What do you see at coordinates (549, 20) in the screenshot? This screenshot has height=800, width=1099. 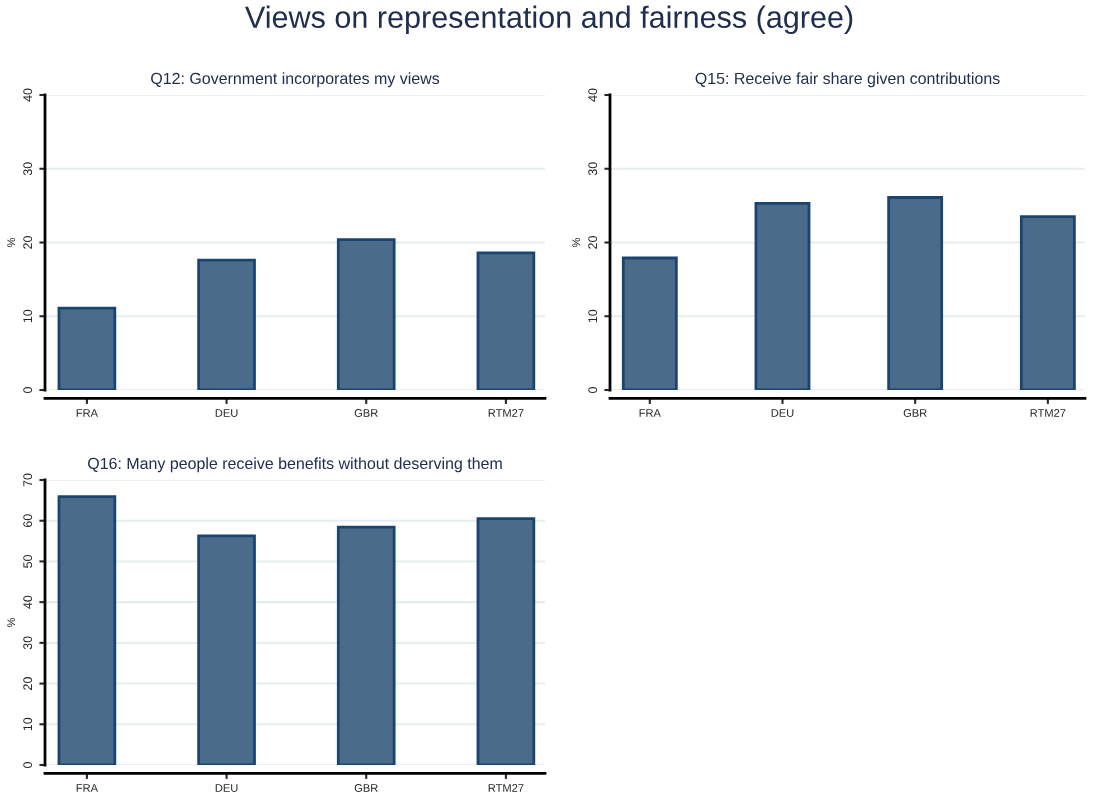 I see `text: Views on representation and fairness (agree)` at bounding box center [549, 20].